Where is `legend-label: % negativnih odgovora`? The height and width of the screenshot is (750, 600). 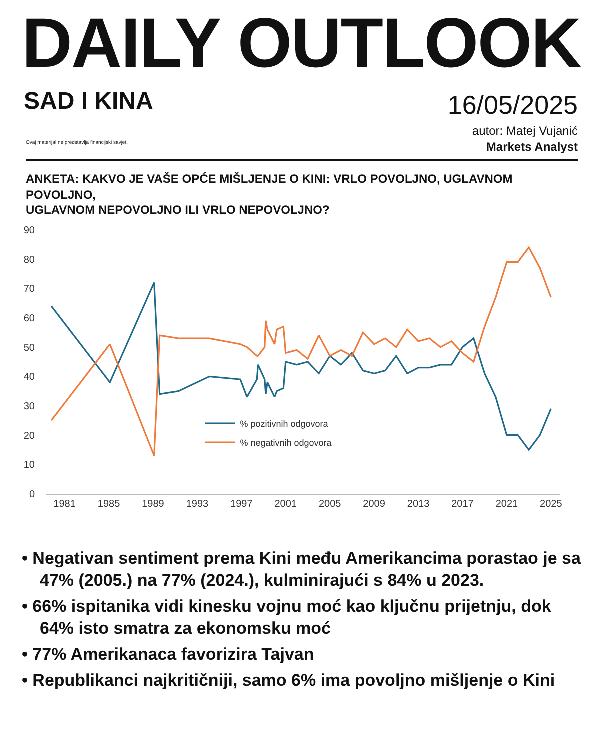
legend-label: % negativnih odgovora is located at coordinates (286, 443).